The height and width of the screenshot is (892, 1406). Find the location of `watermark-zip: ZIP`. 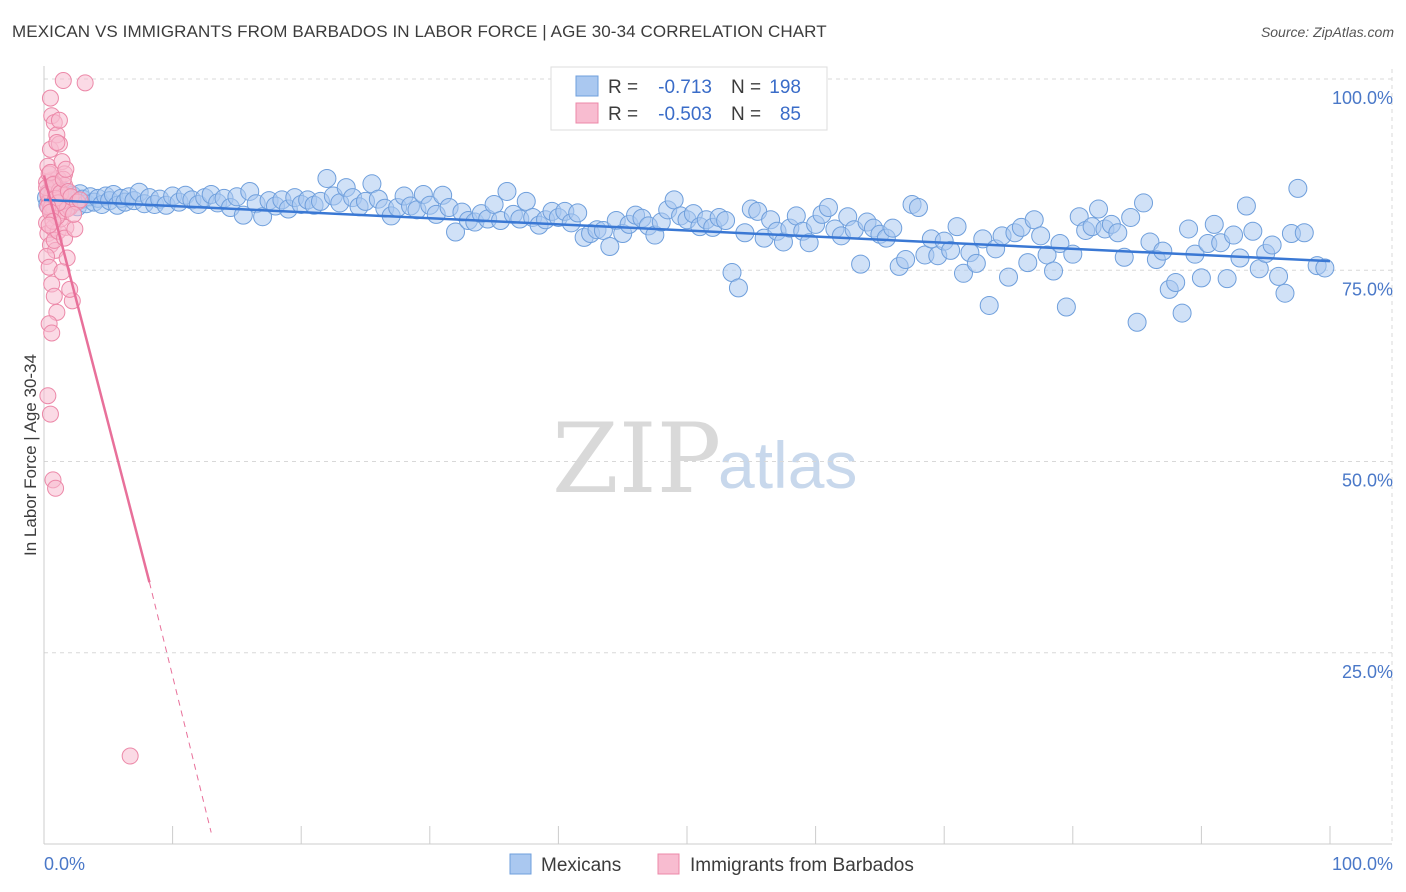

watermark-zip: ZIP is located at coordinates (636, 459).